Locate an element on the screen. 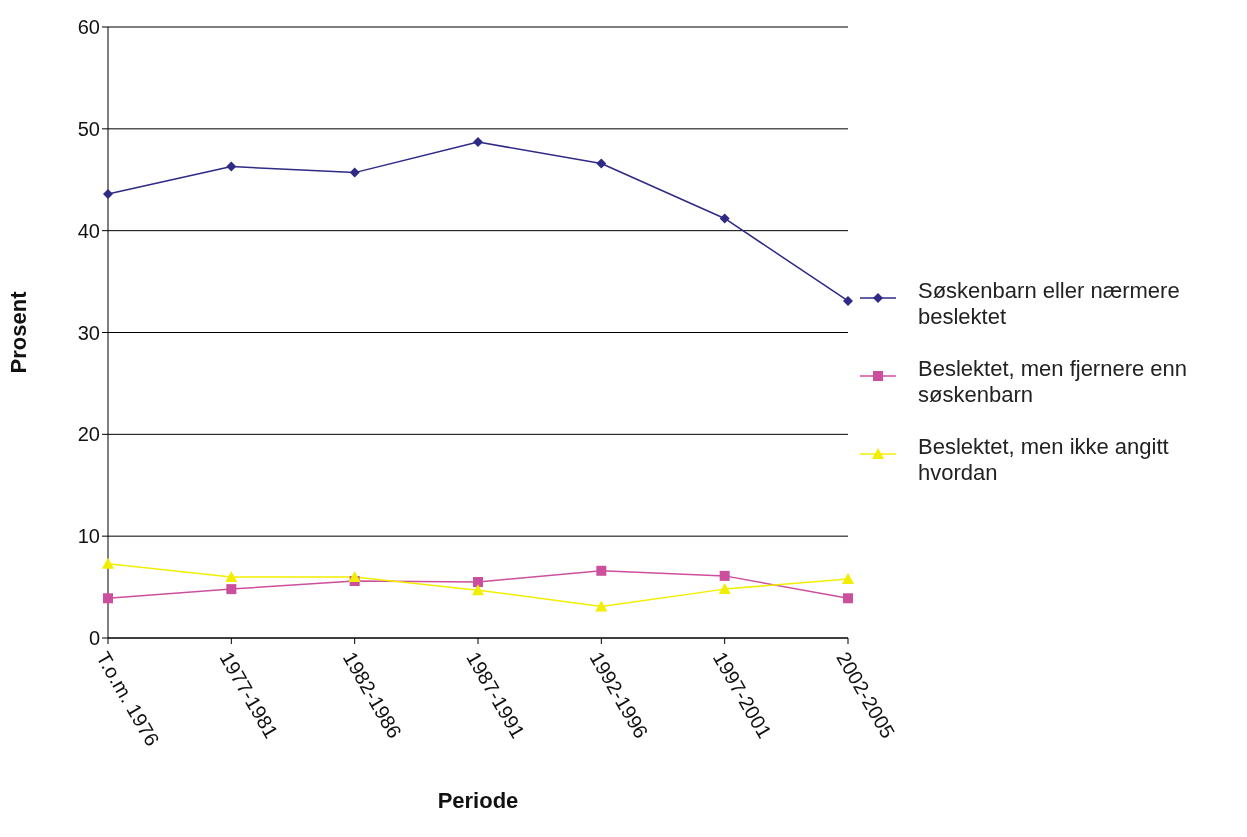 The width and height of the screenshot is (1247, 837). y-tick-label: 20 is located at coordinates (88, 434).